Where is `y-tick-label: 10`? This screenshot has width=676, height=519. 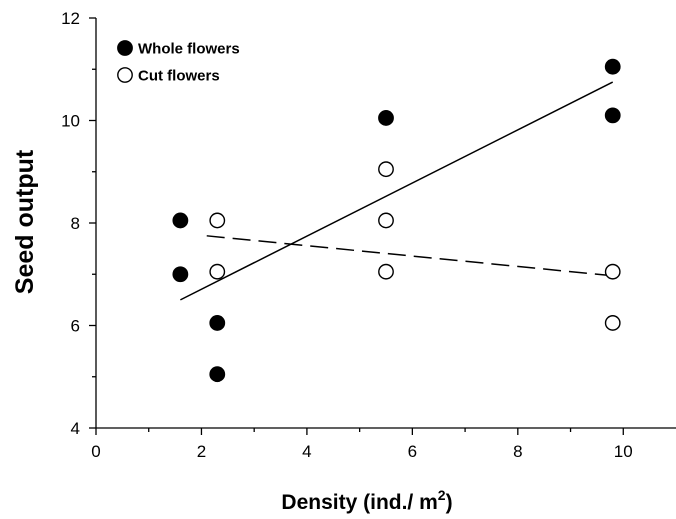
y-tick-label: 10 is located at coordinates (70, 121).